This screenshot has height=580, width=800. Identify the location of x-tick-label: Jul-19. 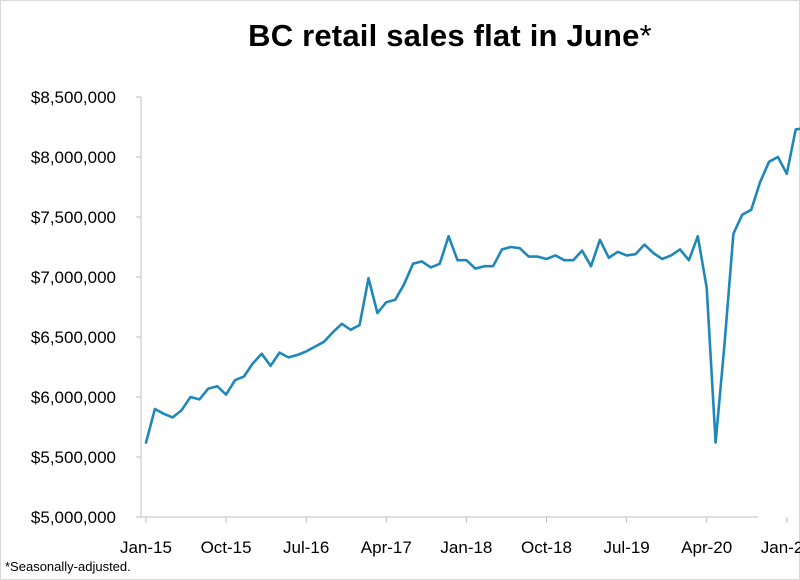
(626, 547).